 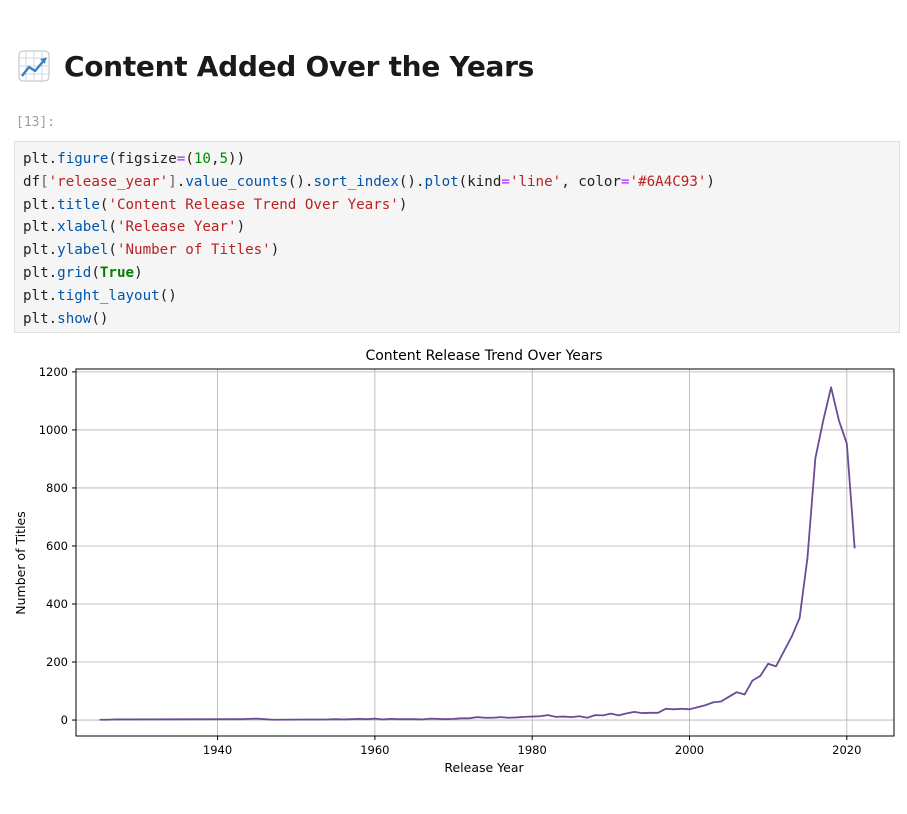 I want to click on code-line-8: plt.show(), so click(x=66, y=318).